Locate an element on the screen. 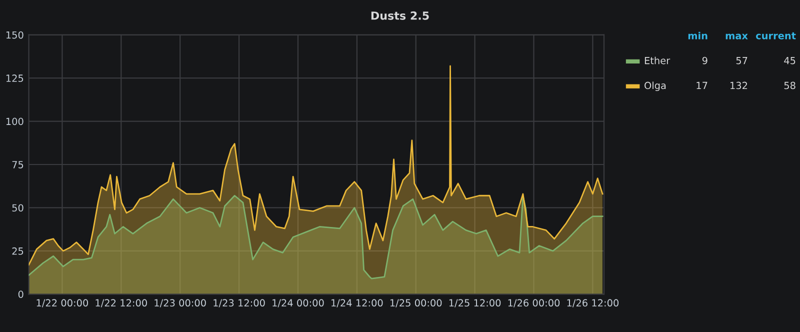 Image resolution: width=800 pixels, height=332 pixels. legend-label: Olga is located at coordinates (655, 87).